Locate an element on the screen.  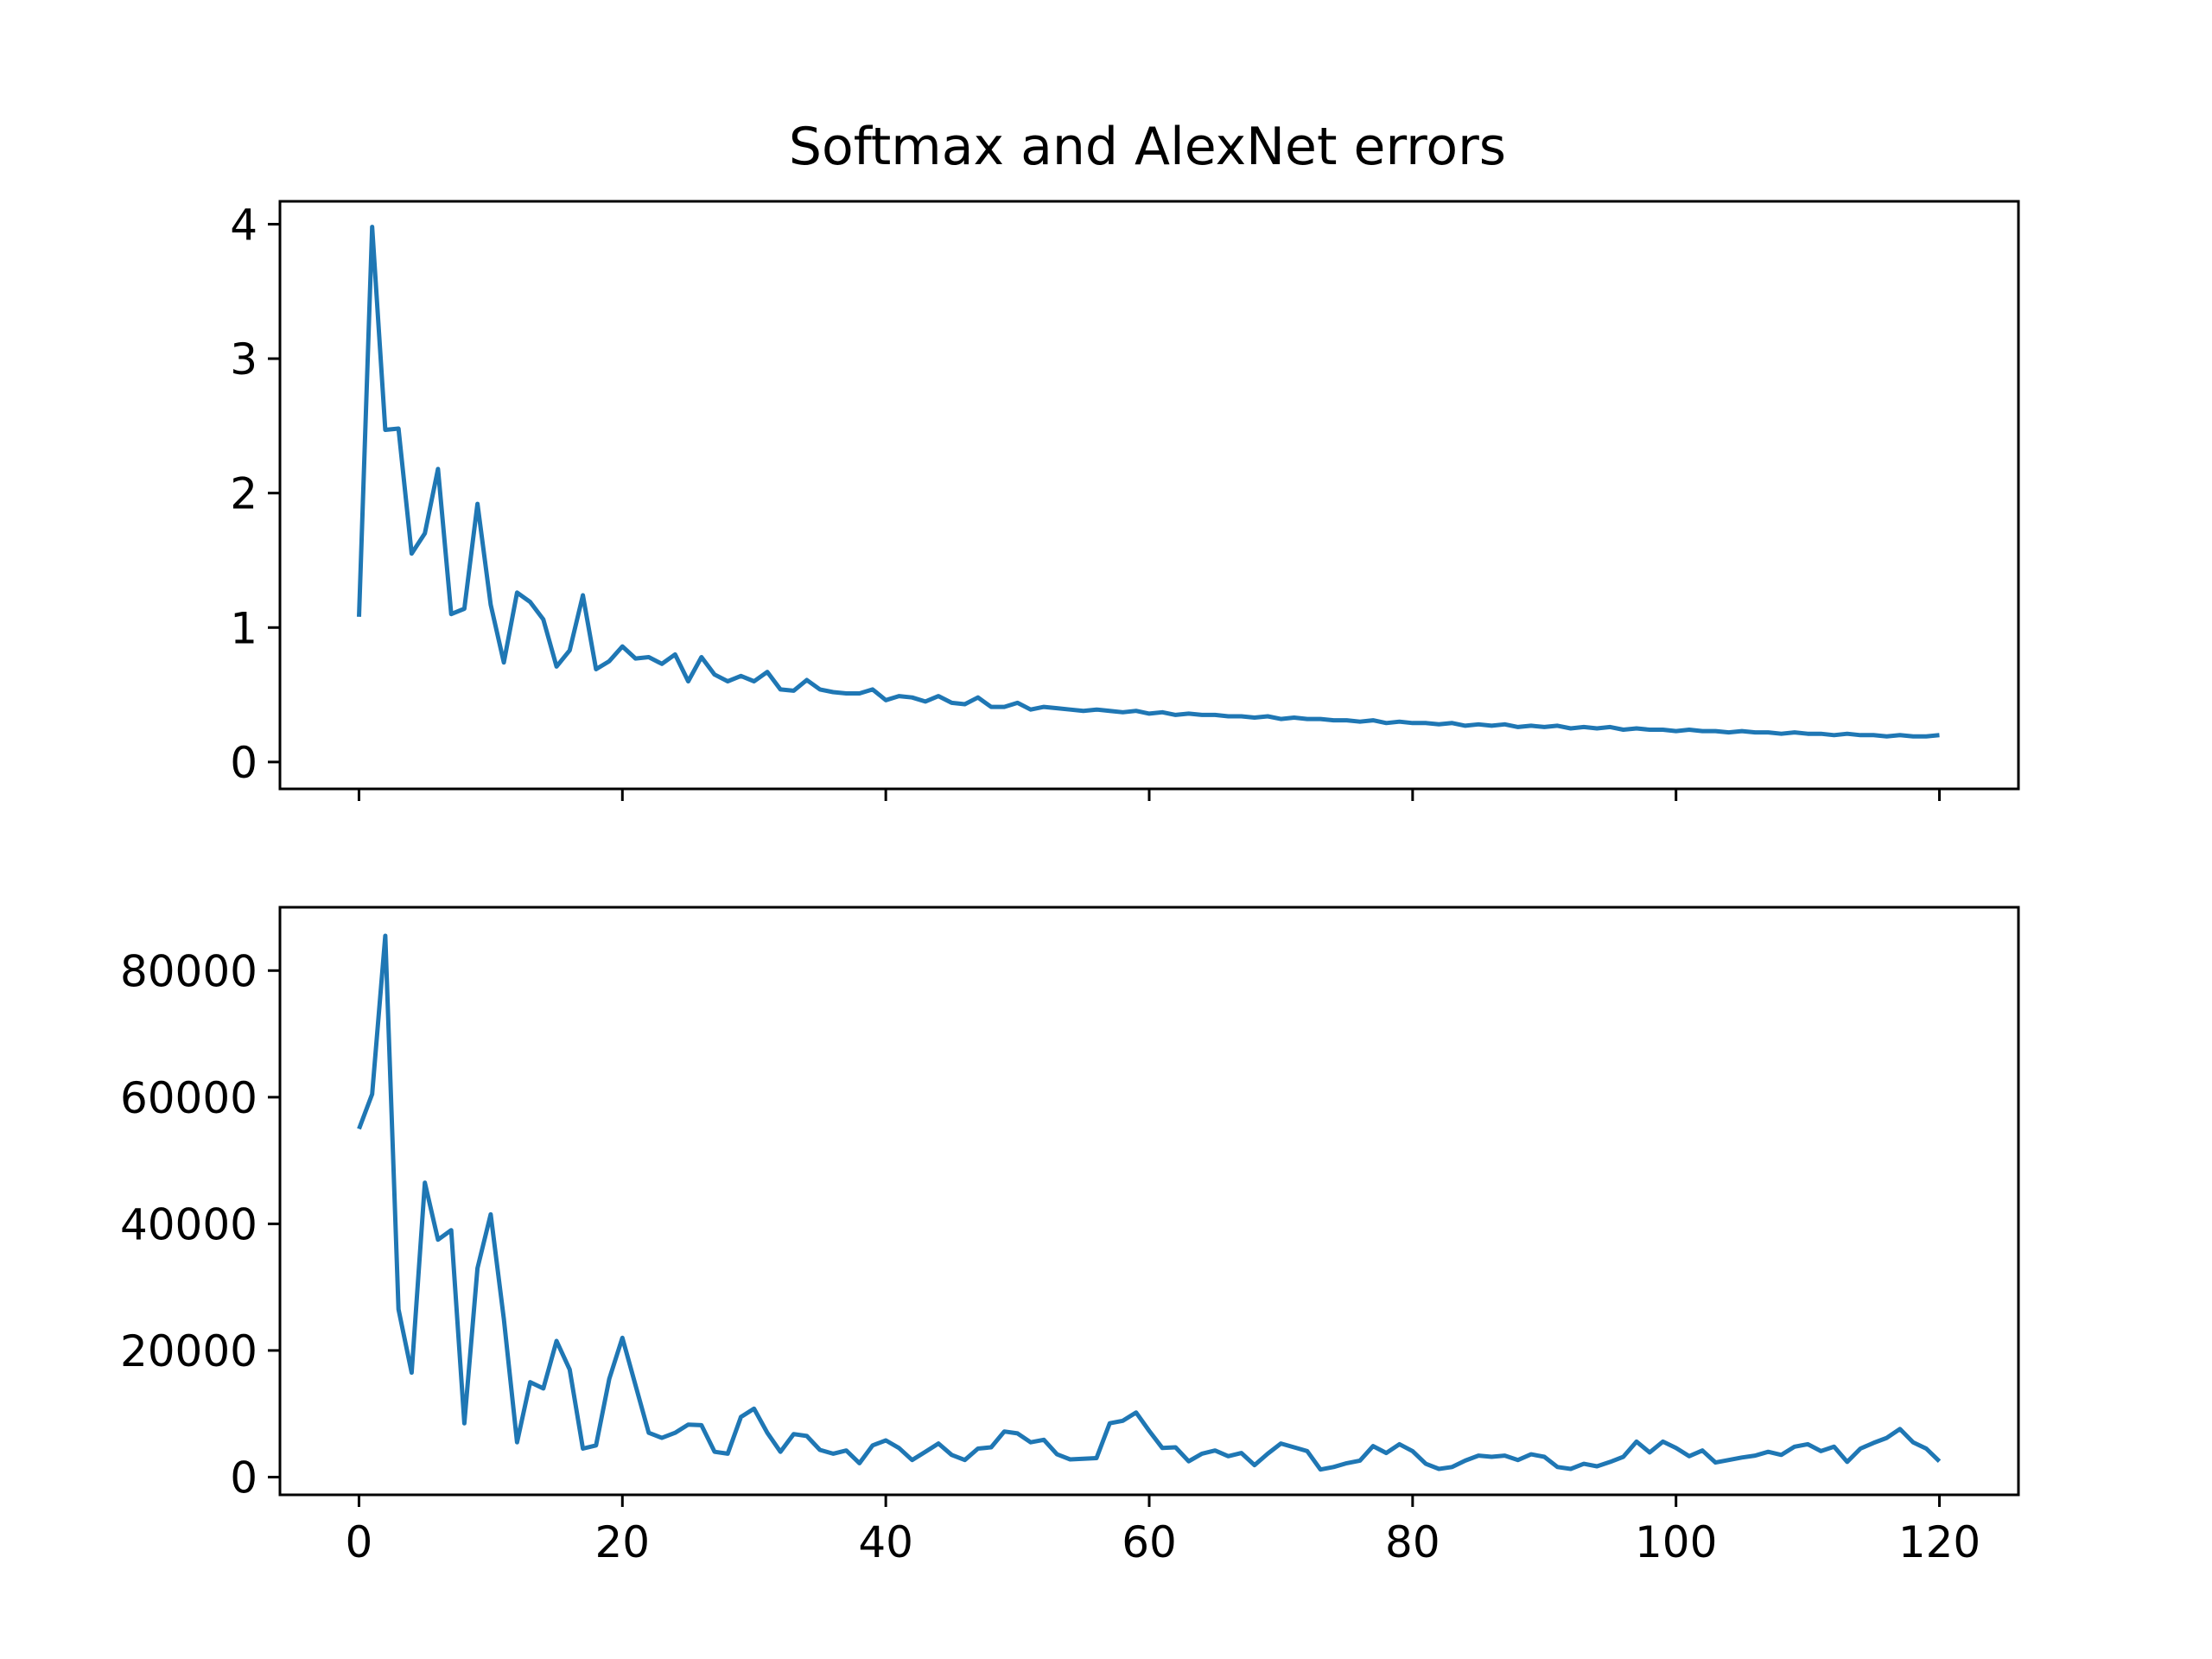
y-tick-label: 20000 is located at coordinates (188, 1351).